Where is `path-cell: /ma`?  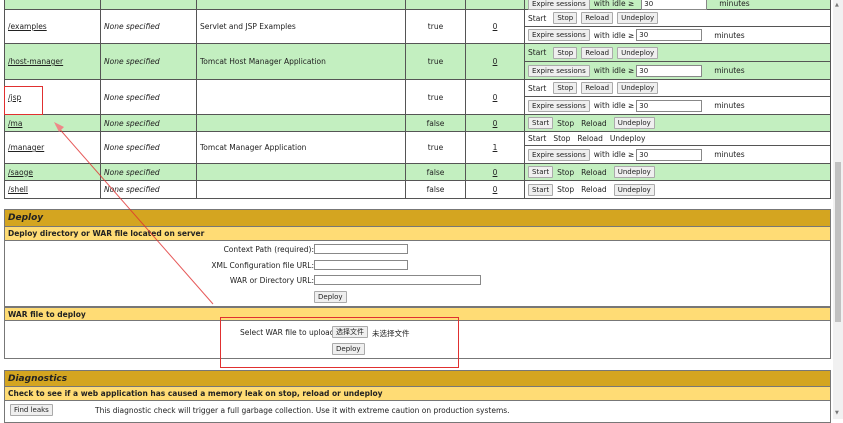
path-cell: /ma is located at coordinates (53, 123).